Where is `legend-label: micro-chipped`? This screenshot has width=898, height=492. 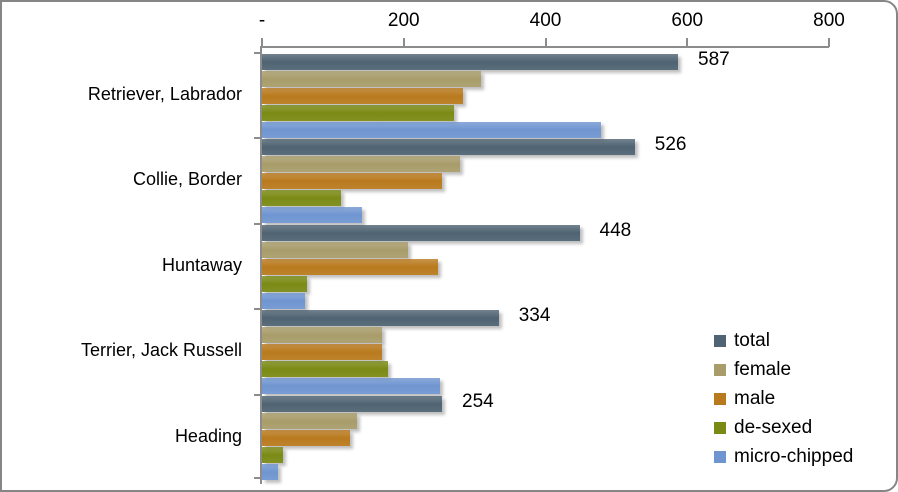
legend-label: micro-chipped is located at coordinates (794, 456).